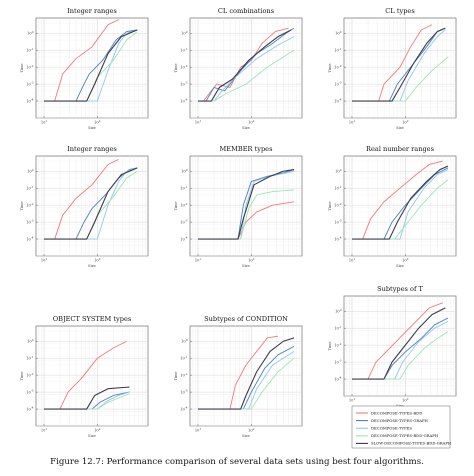 This screenshot has width=474, height=476. Describe the element at coordinates (400, 289) in the screenshot. I see `chart-title: Subtypes of T` at that location.